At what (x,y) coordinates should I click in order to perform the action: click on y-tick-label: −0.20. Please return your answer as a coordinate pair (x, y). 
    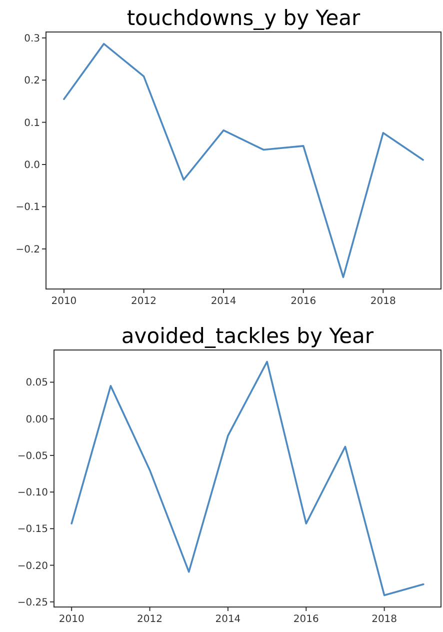
    Looking at the image, I should click on (32, 566).